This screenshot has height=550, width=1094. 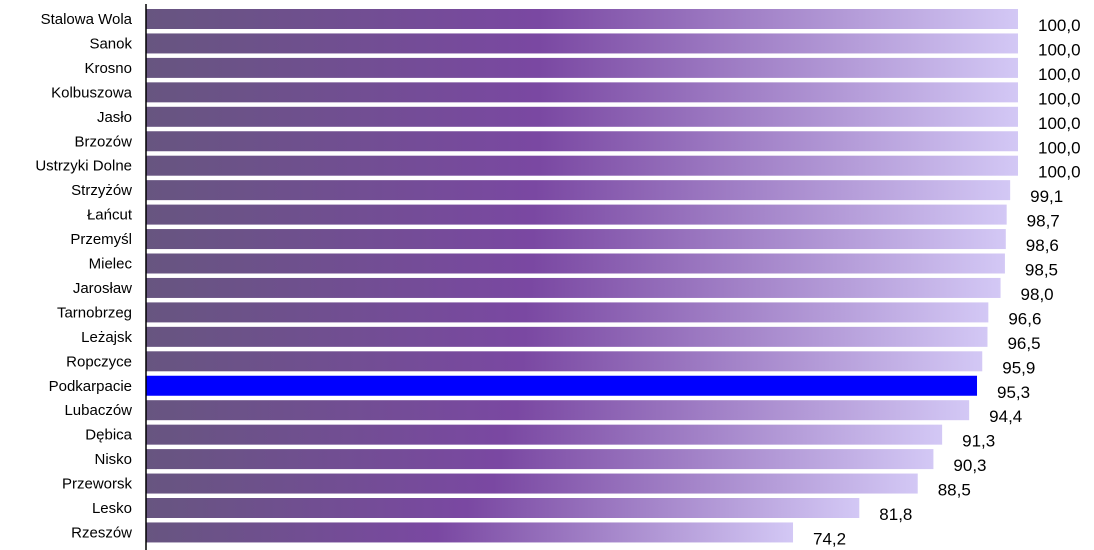 I want to click on bar-ropczyce, so click(x=564, y=361).